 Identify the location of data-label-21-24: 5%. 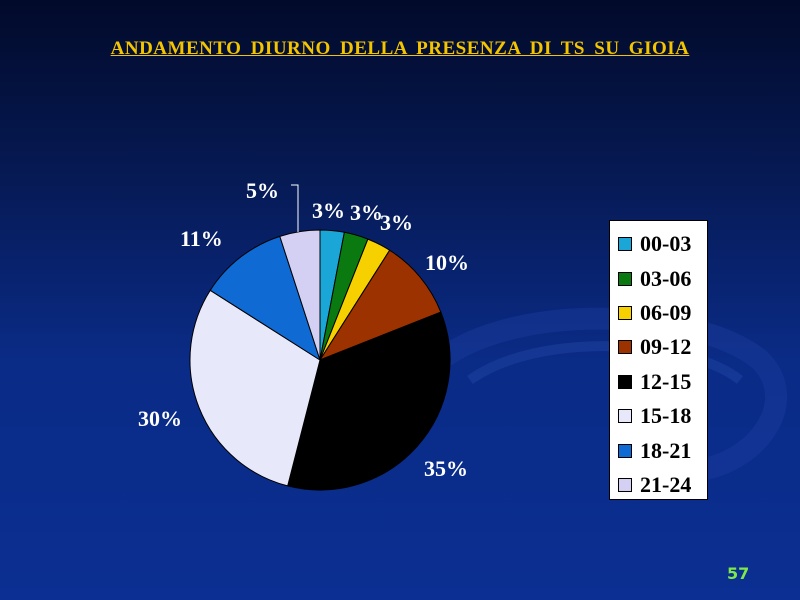
(262, 190).